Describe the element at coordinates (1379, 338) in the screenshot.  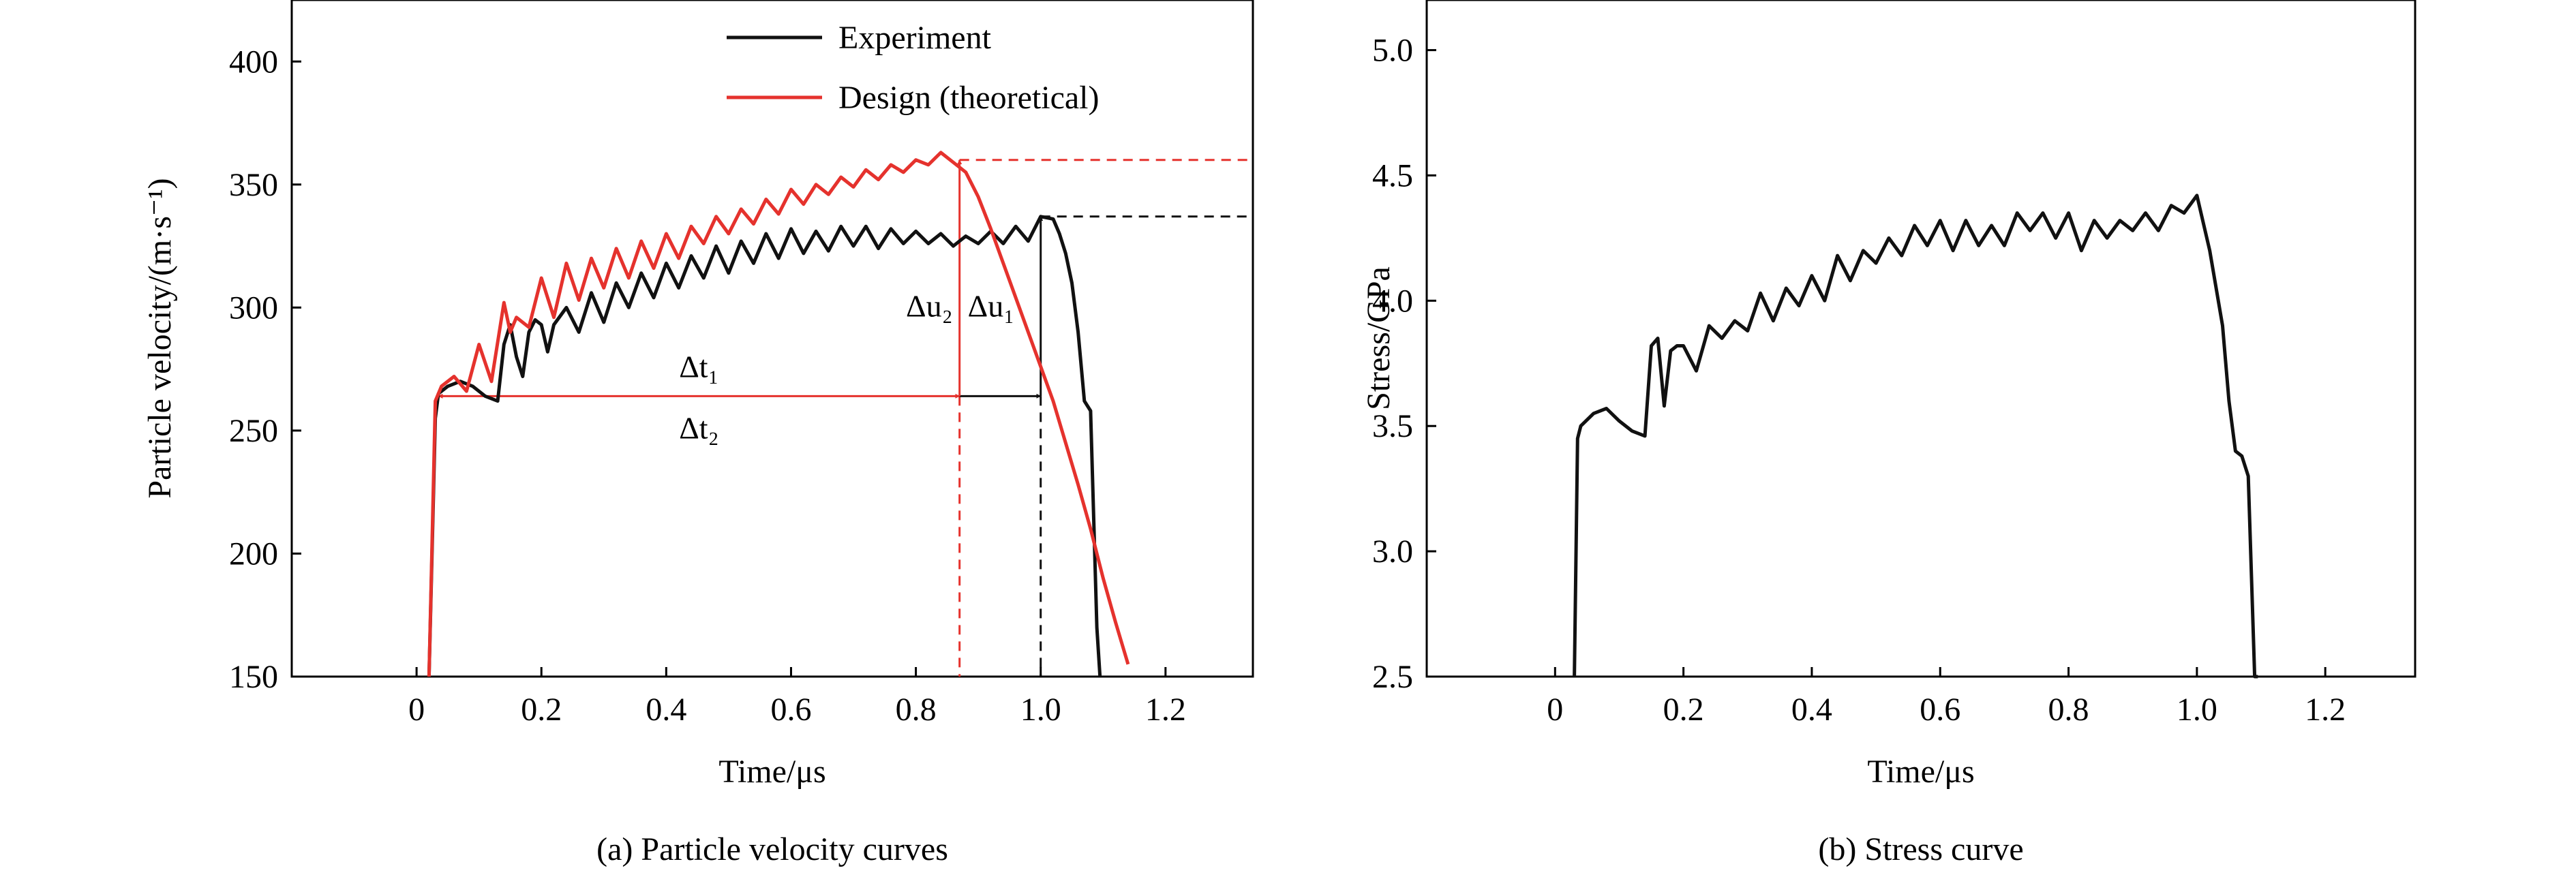
I see `y-axis-label: Stress/GPa` at that location.